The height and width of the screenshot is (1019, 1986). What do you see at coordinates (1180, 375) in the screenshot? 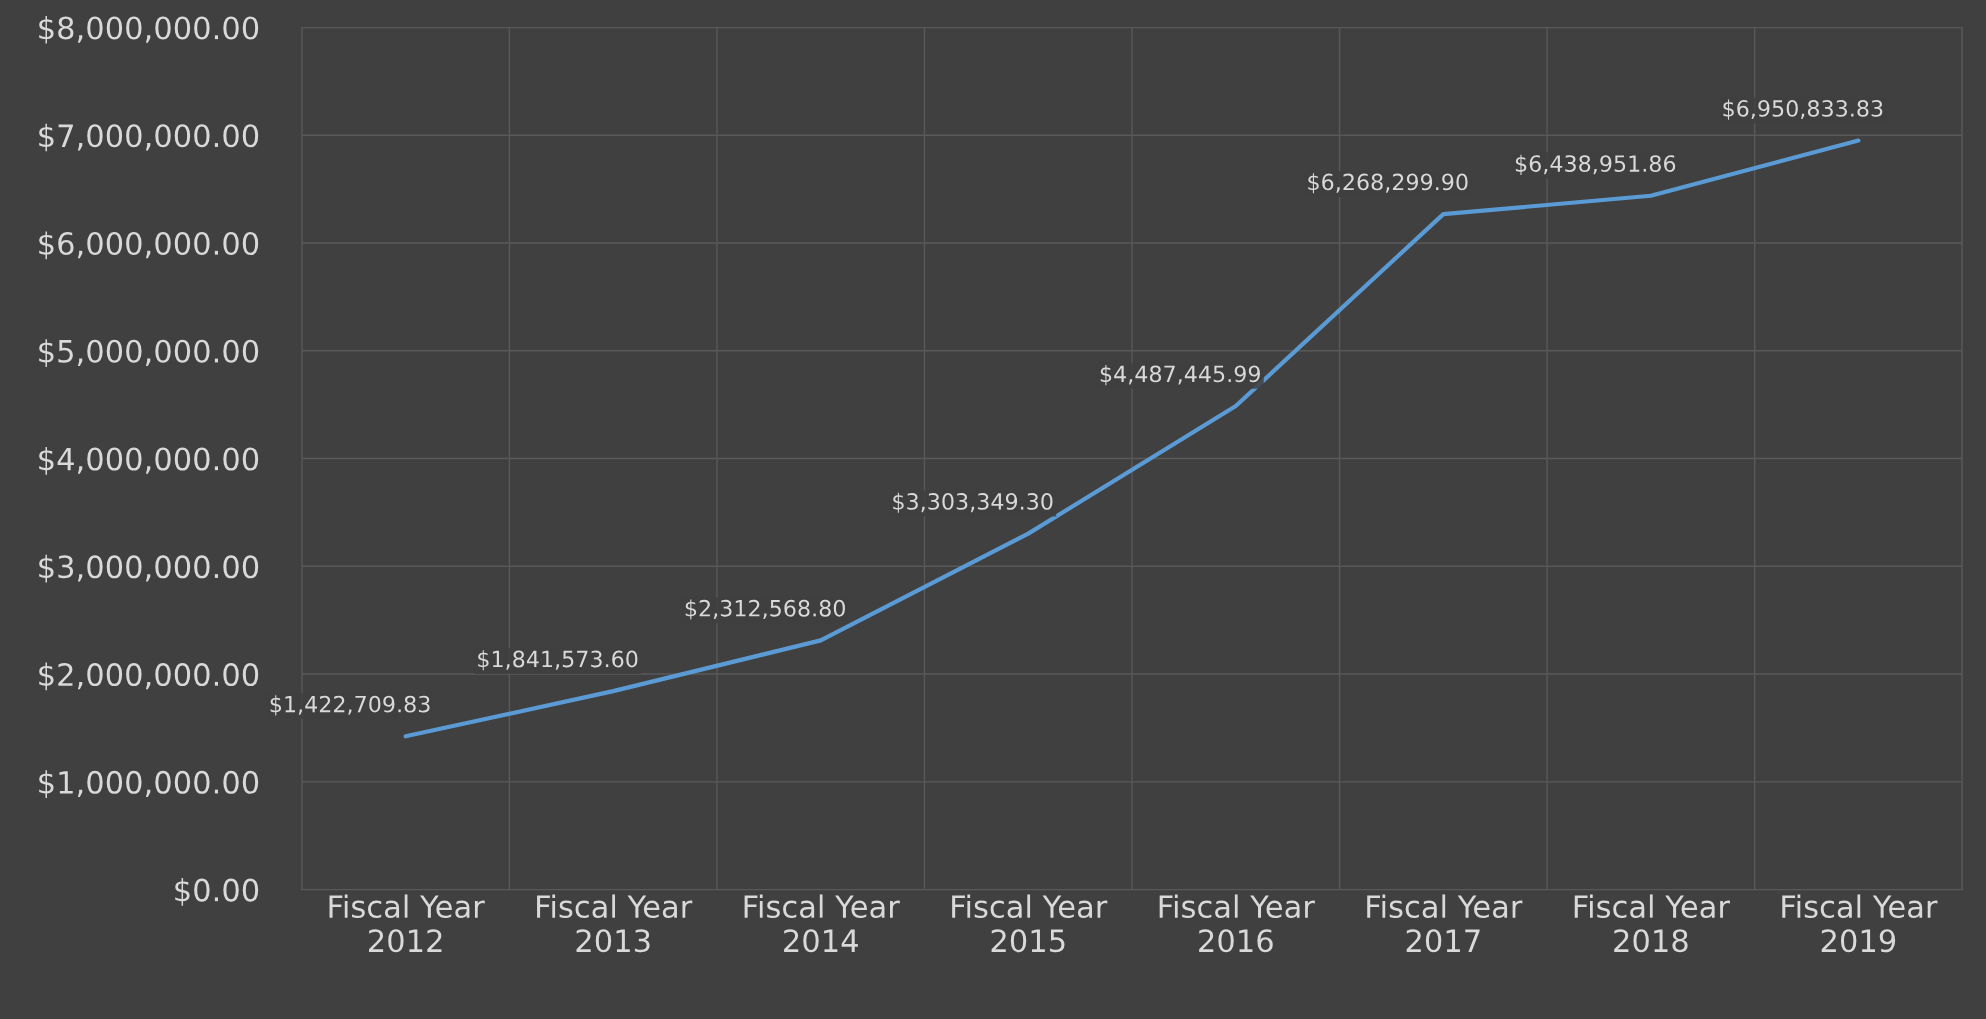
I see `data-label: $4,487,445.99` at bounding box center [1180, 375].